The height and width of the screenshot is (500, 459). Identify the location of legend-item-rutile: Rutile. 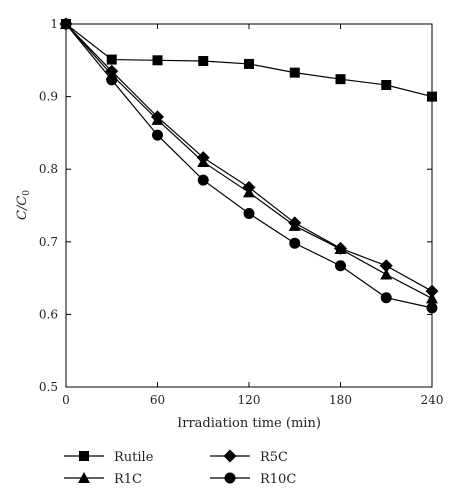
(109, 457).